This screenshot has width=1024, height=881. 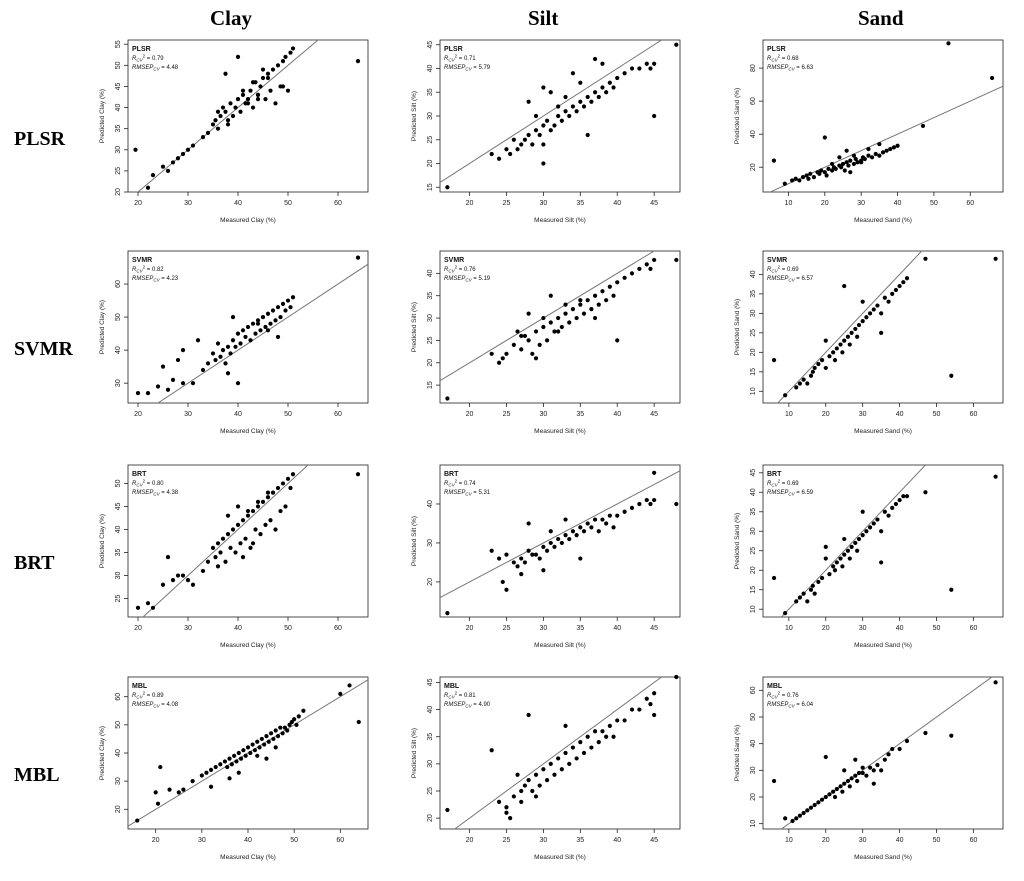 What do you see at coordinates (453, 49) in the screenshot?
I see `model-label: PLSR` at bounding box center [453, 49].